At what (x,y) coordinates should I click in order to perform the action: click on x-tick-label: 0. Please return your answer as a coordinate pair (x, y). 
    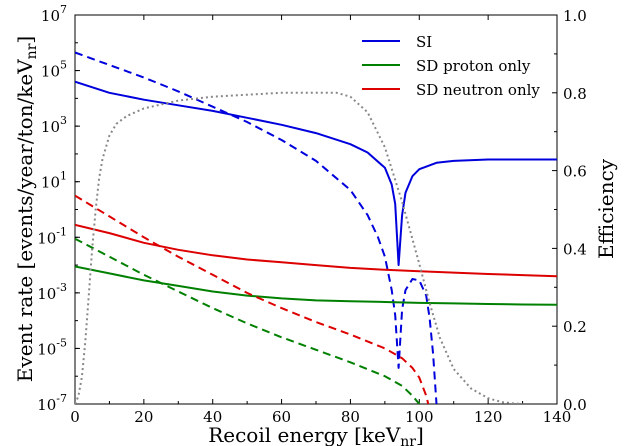
    Looking at the image, I should click on (75, 417).